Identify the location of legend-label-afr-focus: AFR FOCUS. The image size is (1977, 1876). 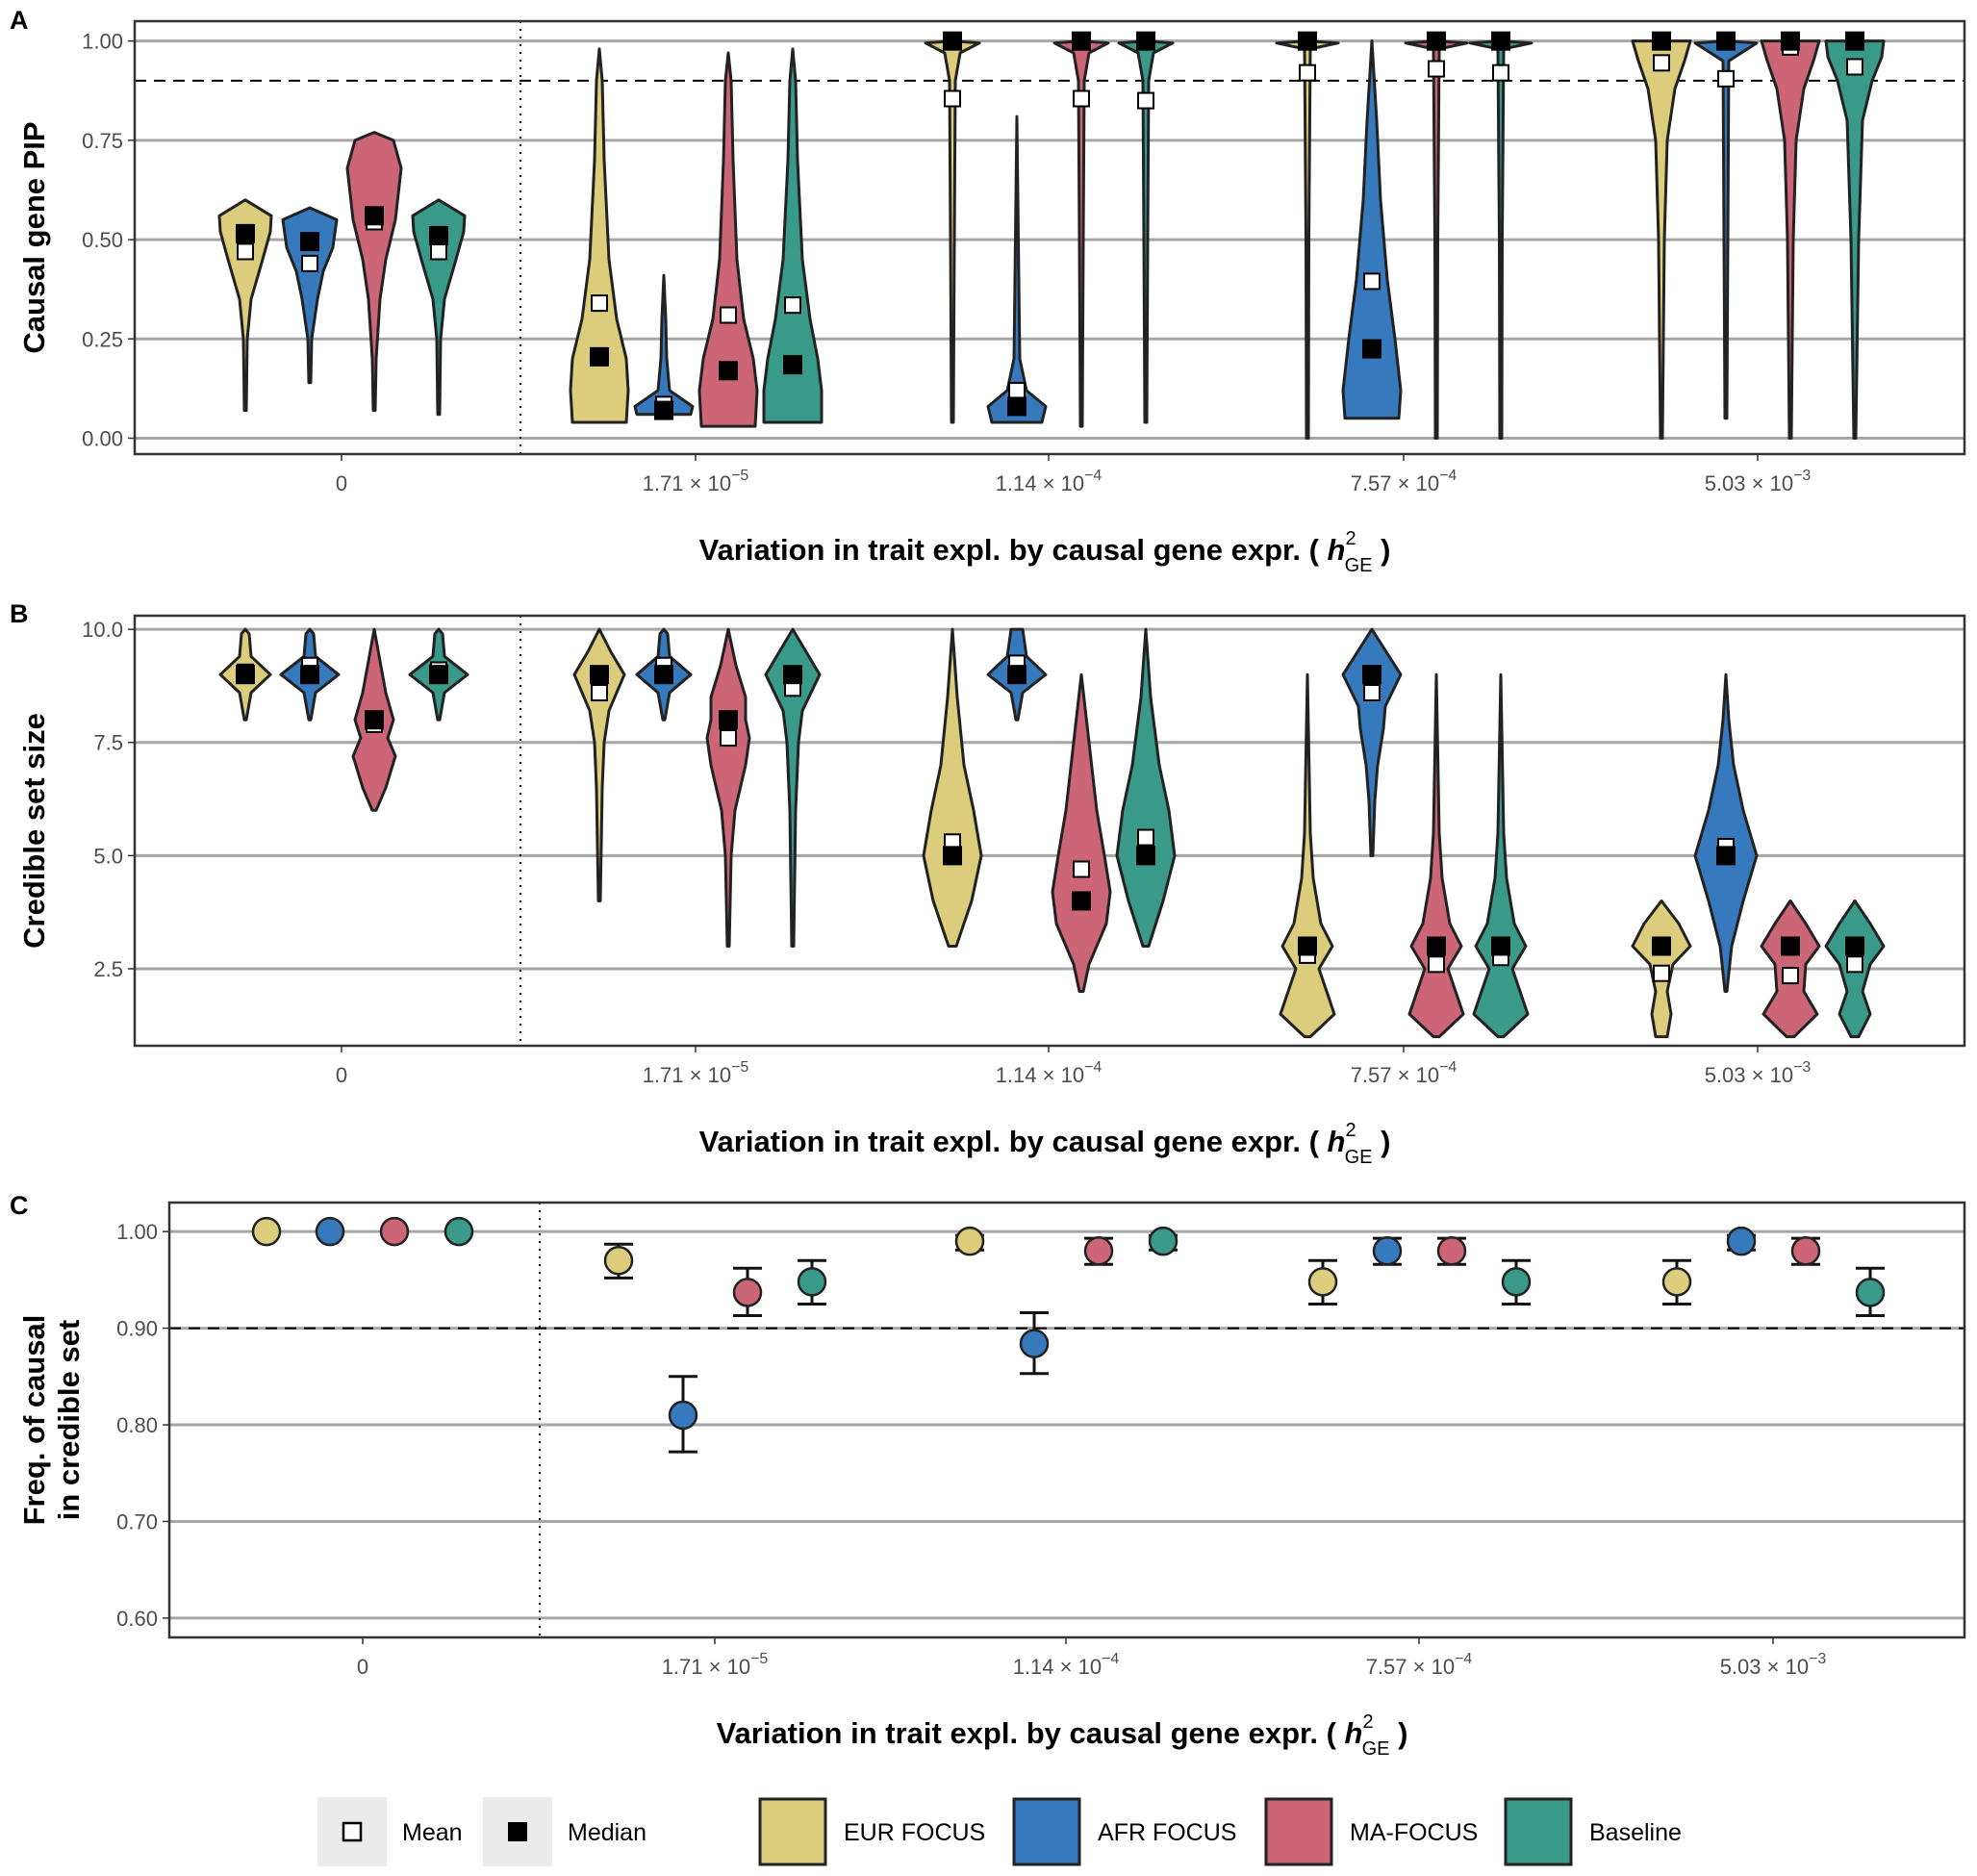
(1167, 1832).